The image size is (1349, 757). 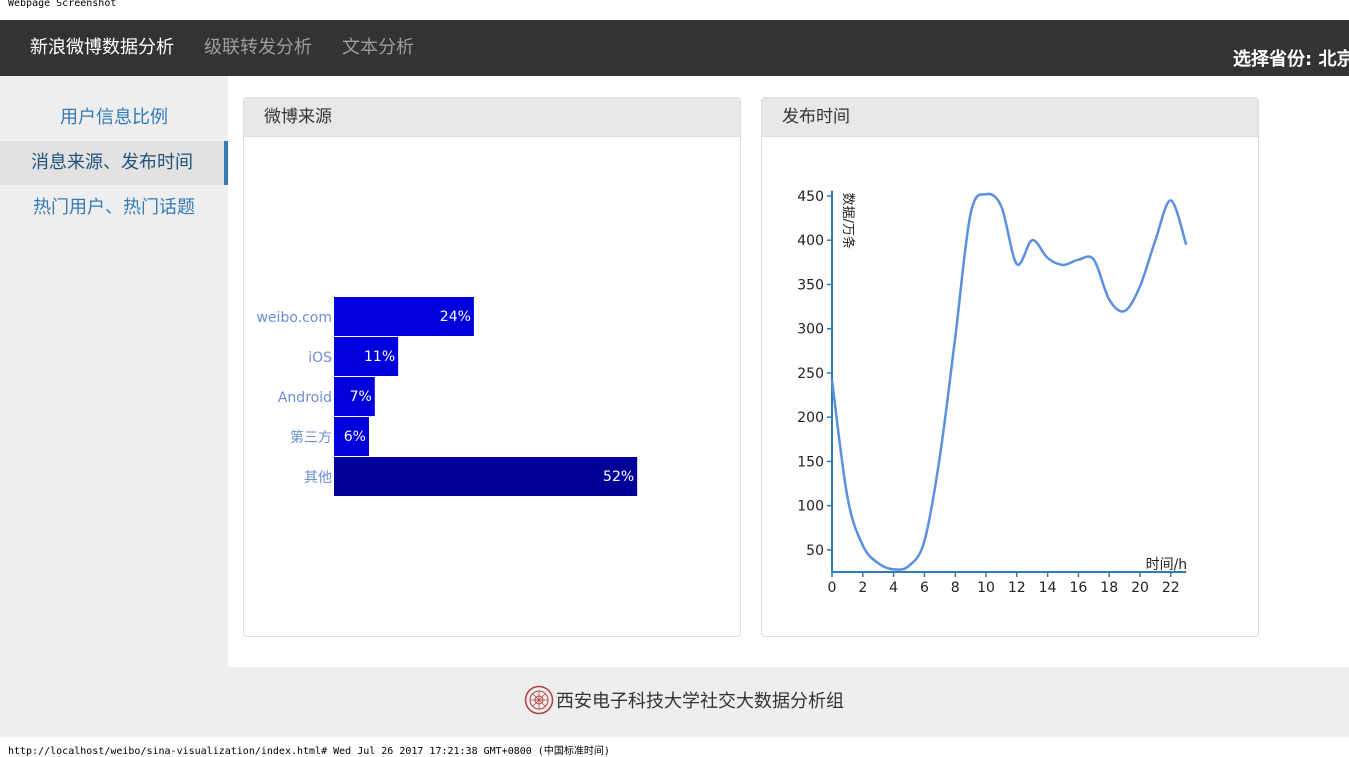 What do you see at coordinates (114, 117) in the screenshot?
I see `sidebar-item-user-ratio: 用户信息比例` at bounding box center [114, 117].